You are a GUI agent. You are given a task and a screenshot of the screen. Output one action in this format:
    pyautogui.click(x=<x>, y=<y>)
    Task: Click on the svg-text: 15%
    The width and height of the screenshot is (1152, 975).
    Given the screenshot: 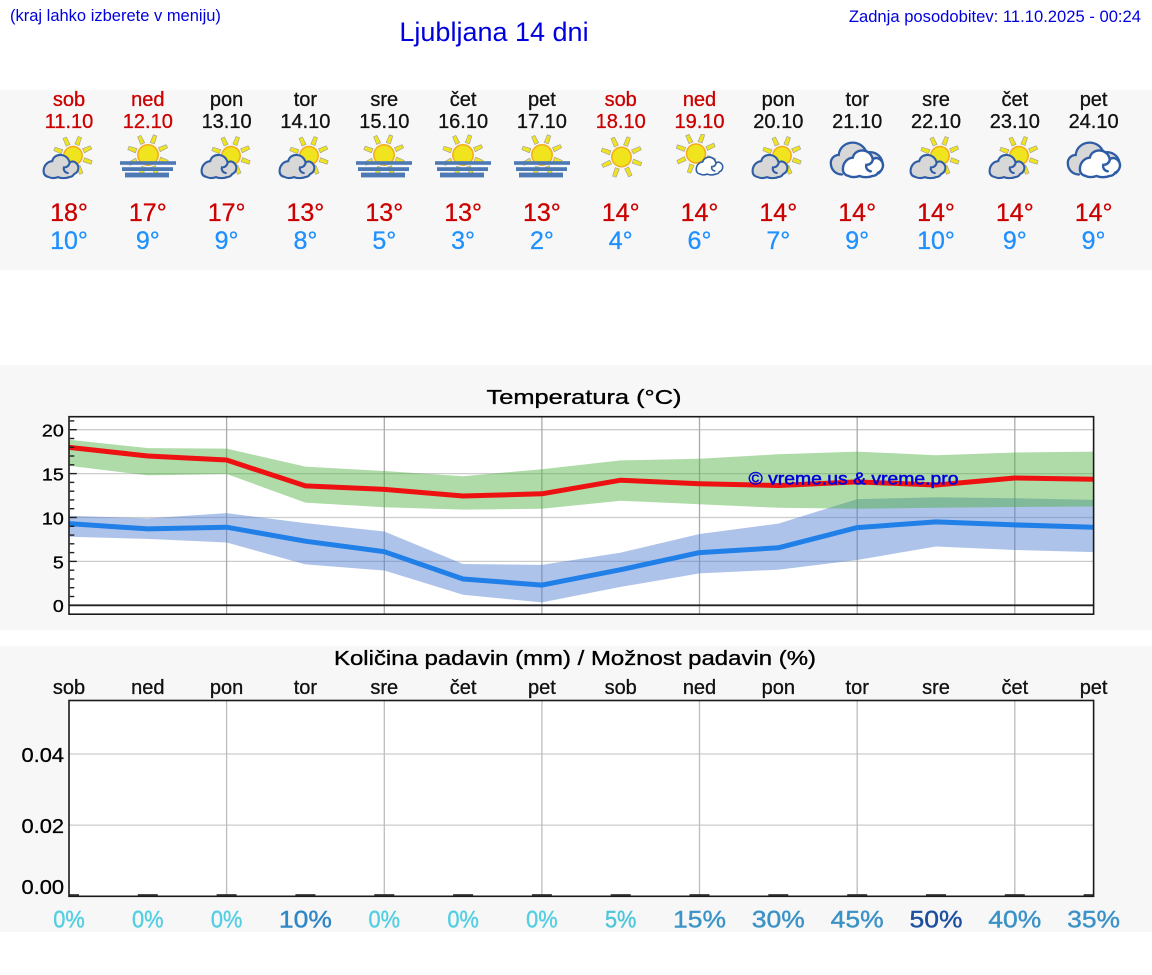 What is the action you would take?
    pyautogui.click(x=699, y=919)
    